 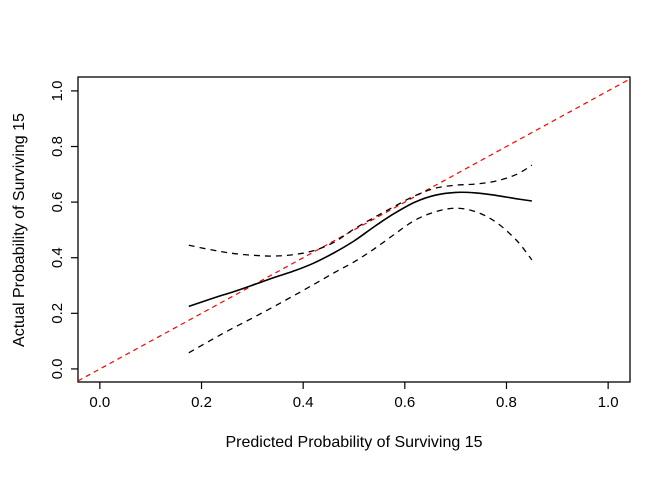 I want to click on x-tick-label: 1.0, so click(x=608, y=402).